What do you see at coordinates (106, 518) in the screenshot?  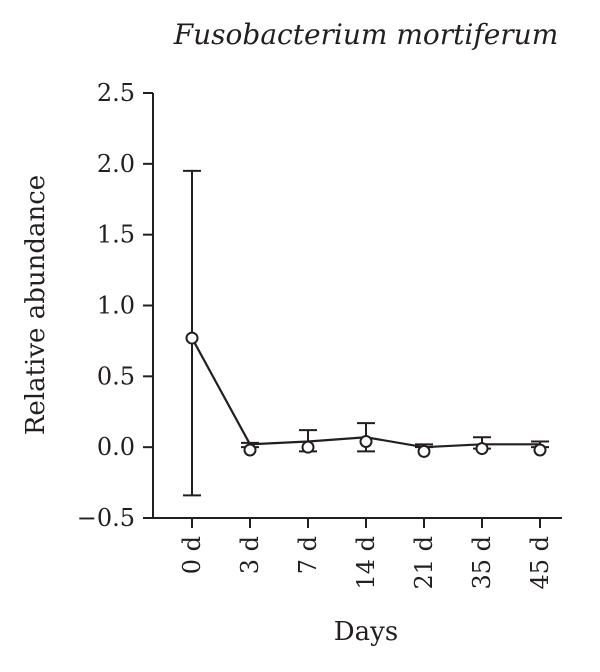 I see `y-tick-label: −0.5` at bounding box center [106, 518].